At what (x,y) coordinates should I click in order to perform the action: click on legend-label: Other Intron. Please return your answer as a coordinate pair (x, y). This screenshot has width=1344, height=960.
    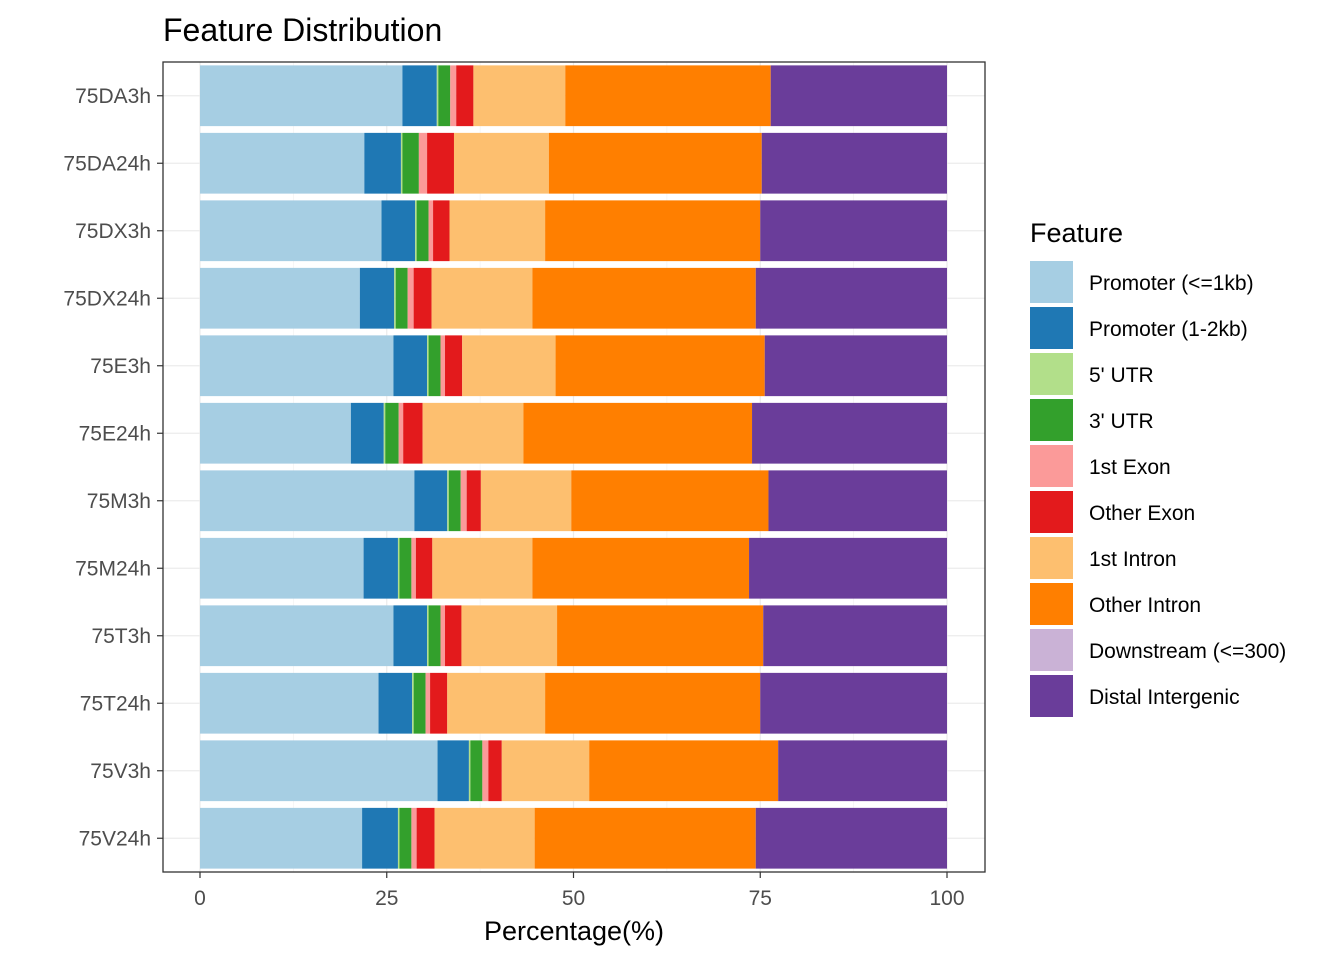
    Looking at the image, I should click on (1145, 605).